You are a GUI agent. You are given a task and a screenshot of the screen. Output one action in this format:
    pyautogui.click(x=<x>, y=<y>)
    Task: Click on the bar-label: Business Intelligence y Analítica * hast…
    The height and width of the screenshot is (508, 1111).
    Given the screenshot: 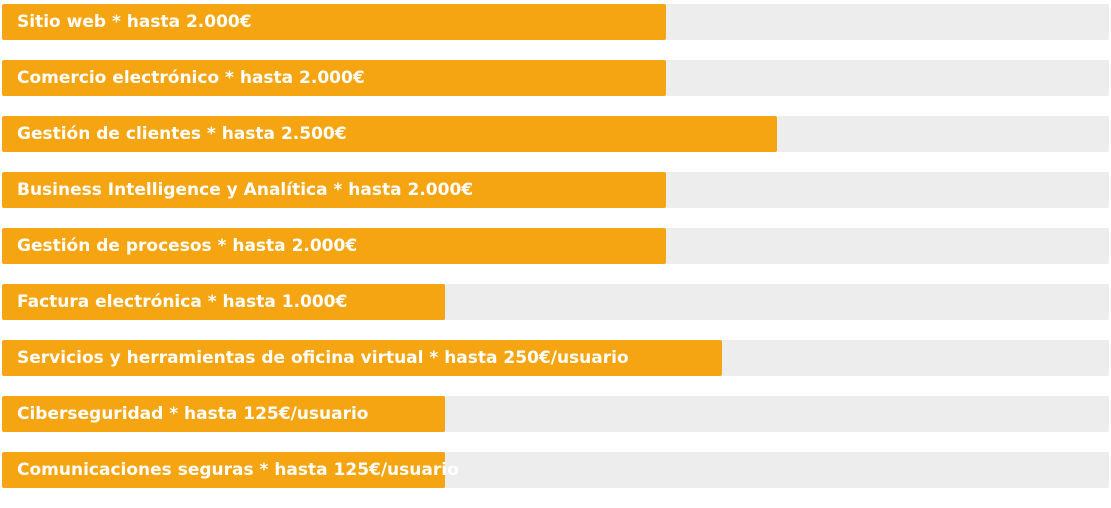 What is the action you would take?
    pyautogui.click(x=245, y=190)
    